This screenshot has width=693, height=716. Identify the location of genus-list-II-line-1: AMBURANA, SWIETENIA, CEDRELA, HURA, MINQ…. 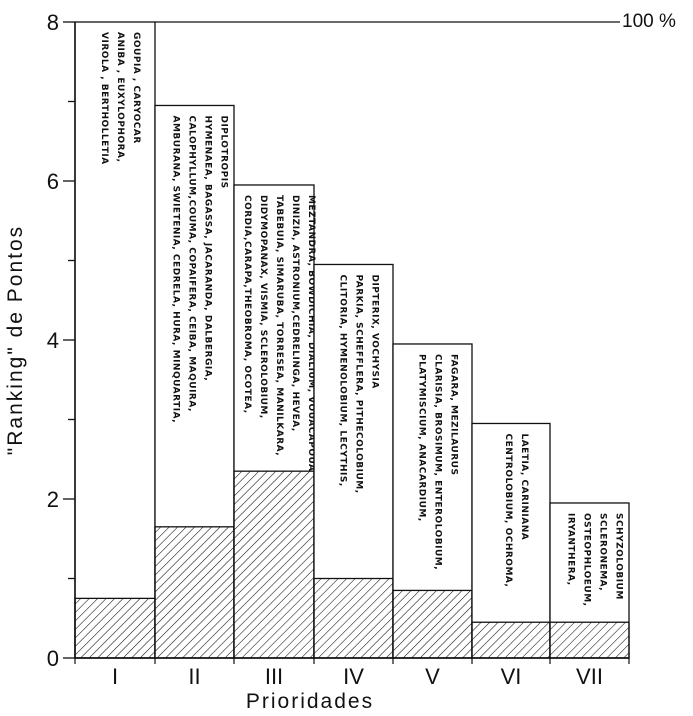
(176, 269).